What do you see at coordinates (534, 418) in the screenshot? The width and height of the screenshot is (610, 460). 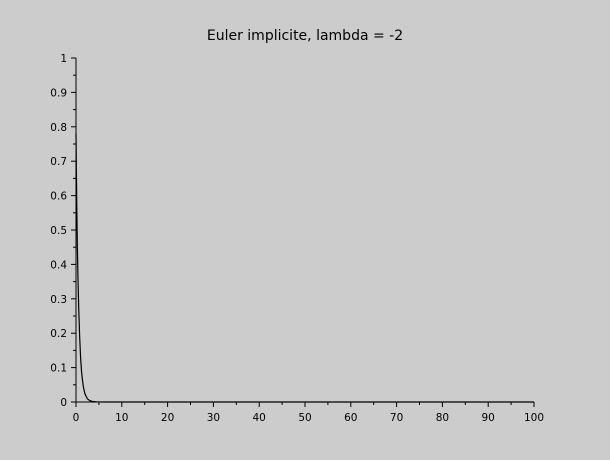 I see `x-tick-label: 100` at bounding box center [534, 418].